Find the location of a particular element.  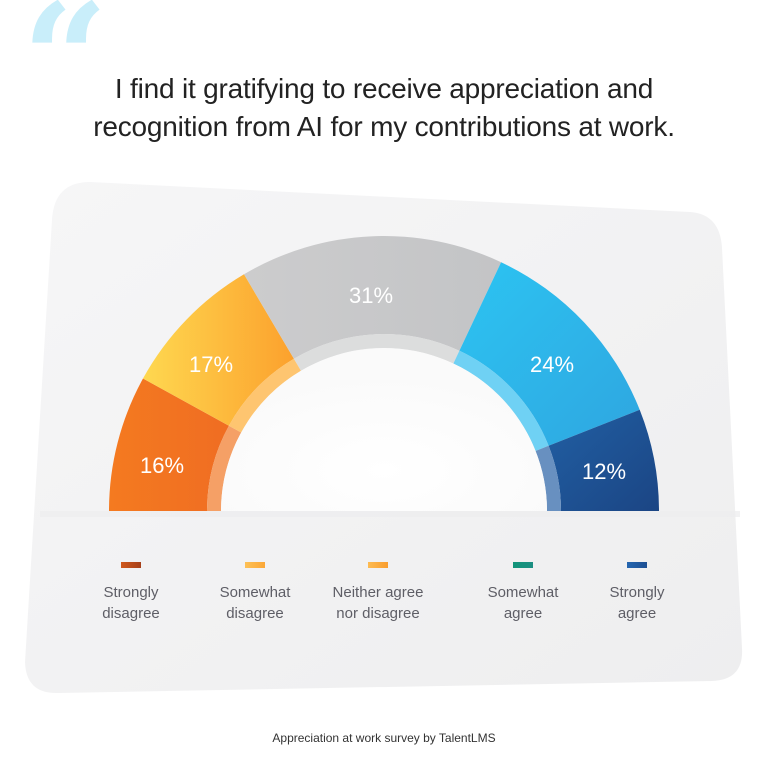

ring-somewhat-disagree is located at coordinates (264, 395).